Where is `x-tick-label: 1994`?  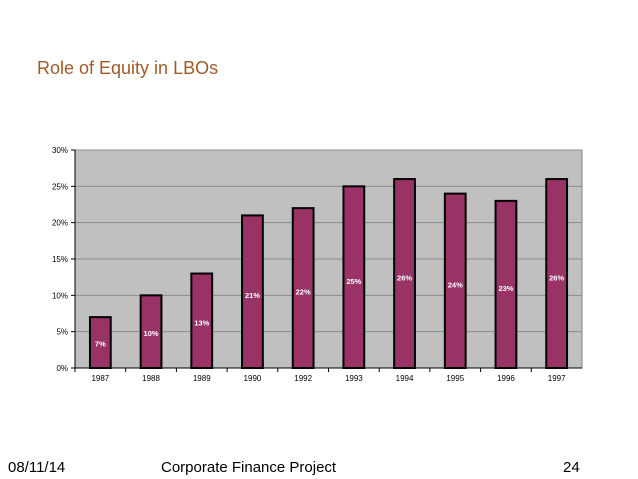 x-tick-label: 1994 is located at coordinates (405, 378).